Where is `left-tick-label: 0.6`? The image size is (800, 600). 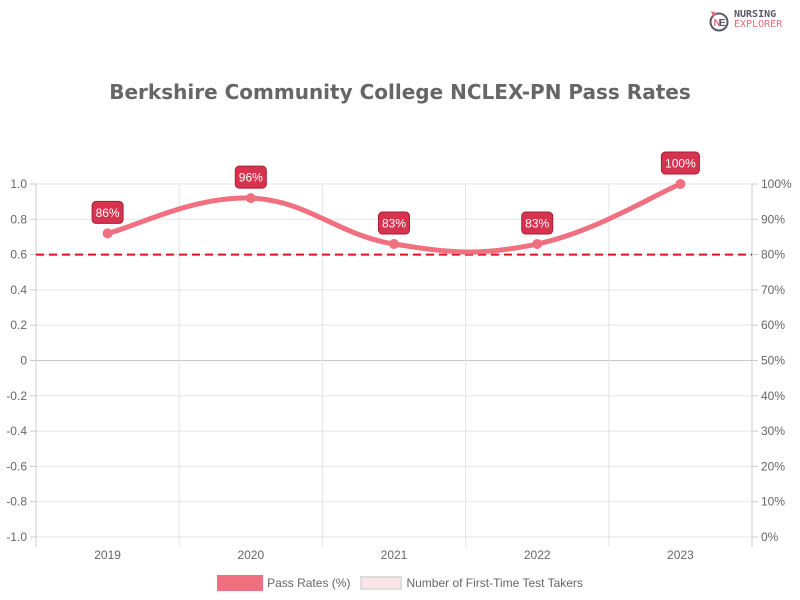 left-tick-label: 0.6 is located at coordinates (18, 255).